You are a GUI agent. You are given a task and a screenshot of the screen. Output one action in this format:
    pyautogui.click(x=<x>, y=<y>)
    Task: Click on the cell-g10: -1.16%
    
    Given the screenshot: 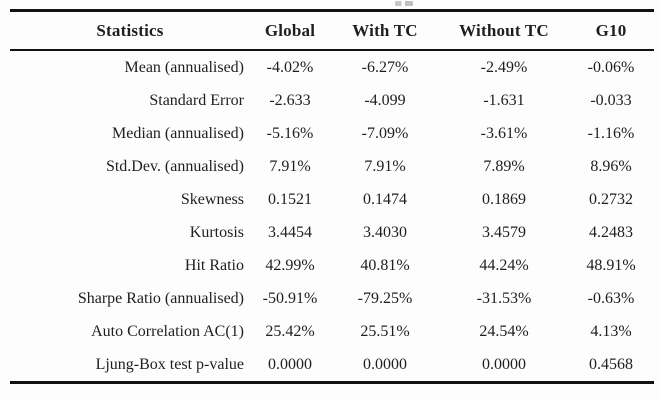 What is the action you would take?
    pyautogui.click(x=611, y=133)
    